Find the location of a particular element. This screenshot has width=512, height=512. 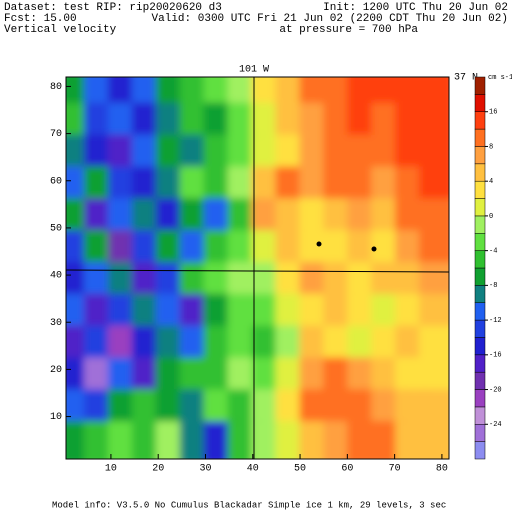

y-tick-label: 10 is located at coordinates (56, 417).